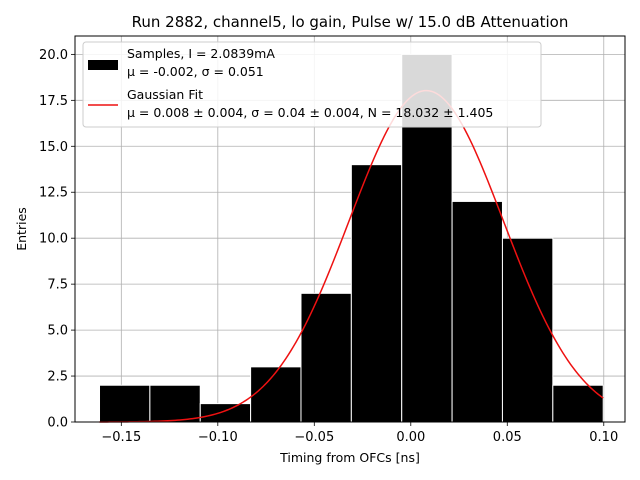 The height and width of the screenshot is (480, 640). What do you see at coordinates (121, 437) in the screenshot?
I see `x-tick-label: −0.15` at bounding box center [121, 437].